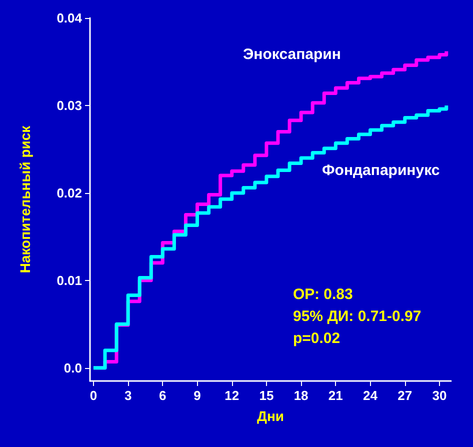 This screenshot has width=473, height=447. What do you see at coordinates (232, 395) in the screenshot?
I see `x-tick-label: 12` at bounding box center [232, 395].